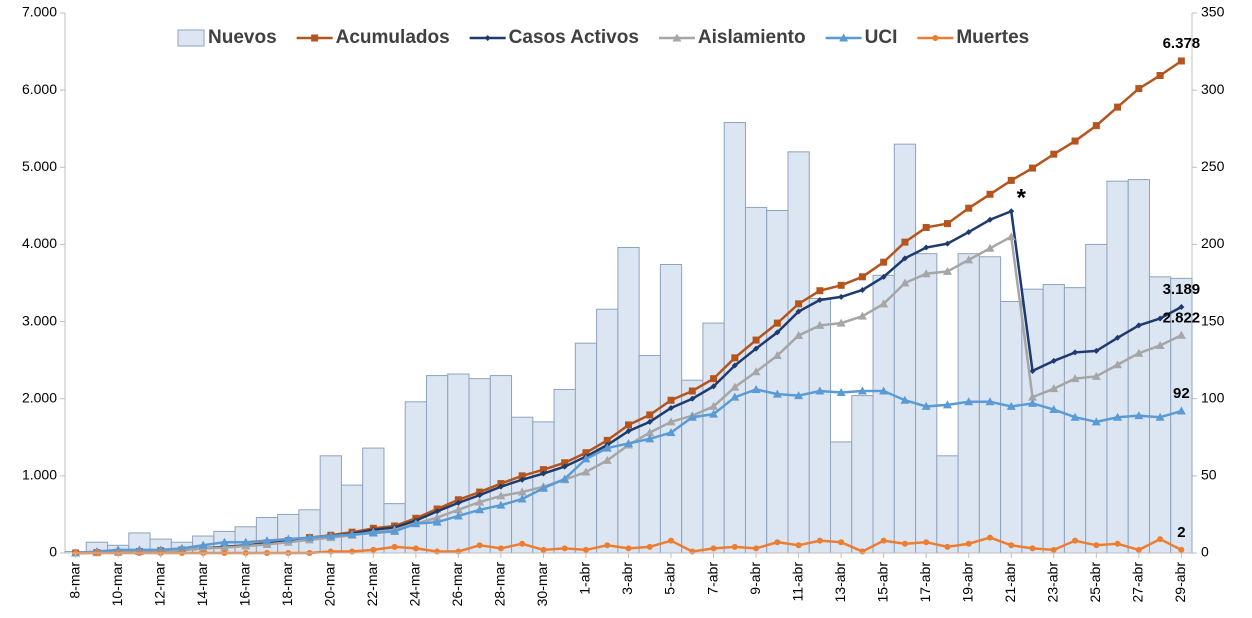  What do you see at coordinates (925, 582) in the screenshot?
I see `x-tick-label: 17-abr` at bounding box center [925, 582].